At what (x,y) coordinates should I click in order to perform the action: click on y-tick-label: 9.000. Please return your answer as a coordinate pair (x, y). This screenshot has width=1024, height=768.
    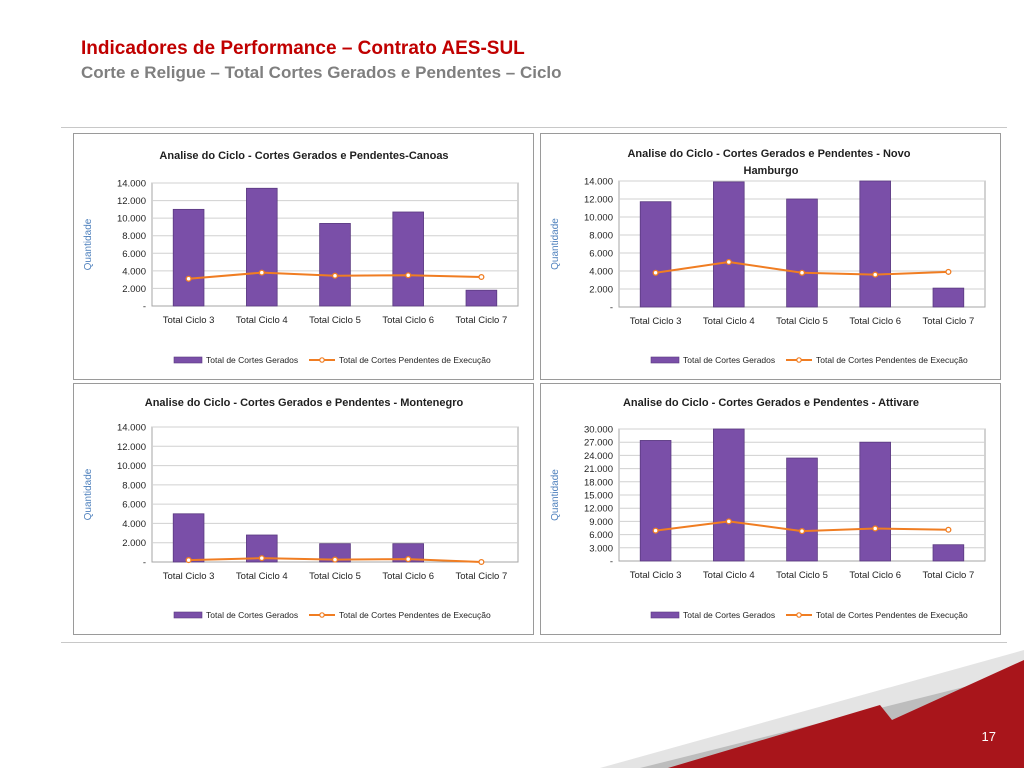
    Looking at the image, I should click on (601, 522).